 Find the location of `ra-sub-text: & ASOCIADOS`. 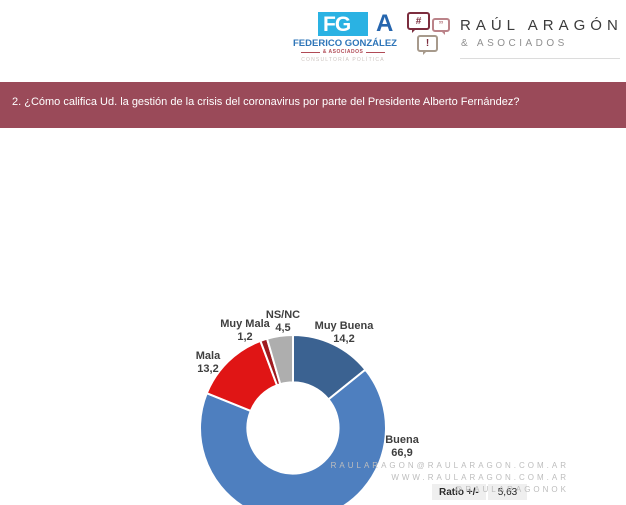

ra-sub-text: & ASOCIADOS is located at coordinates (514, 43).